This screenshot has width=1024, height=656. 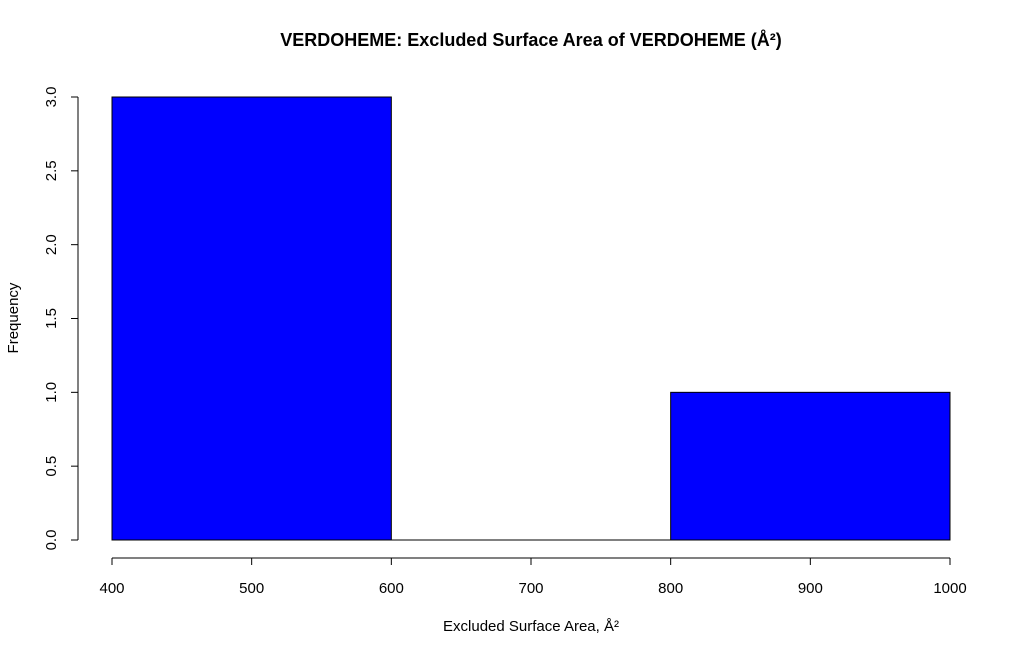 What do you see at coordinates (533, 577) in the screenshot?
I see `x-axis: 400 500 600 700 800 900 1000` at bounding box center [533, 577].